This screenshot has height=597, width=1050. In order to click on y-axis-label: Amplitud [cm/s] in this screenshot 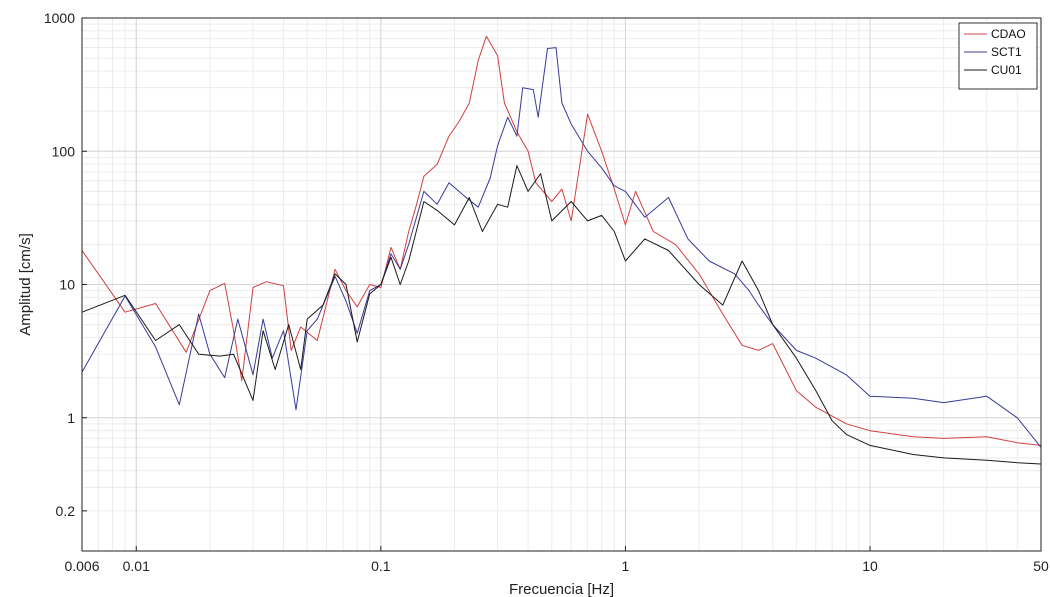, I will do `click(25, 284)`.